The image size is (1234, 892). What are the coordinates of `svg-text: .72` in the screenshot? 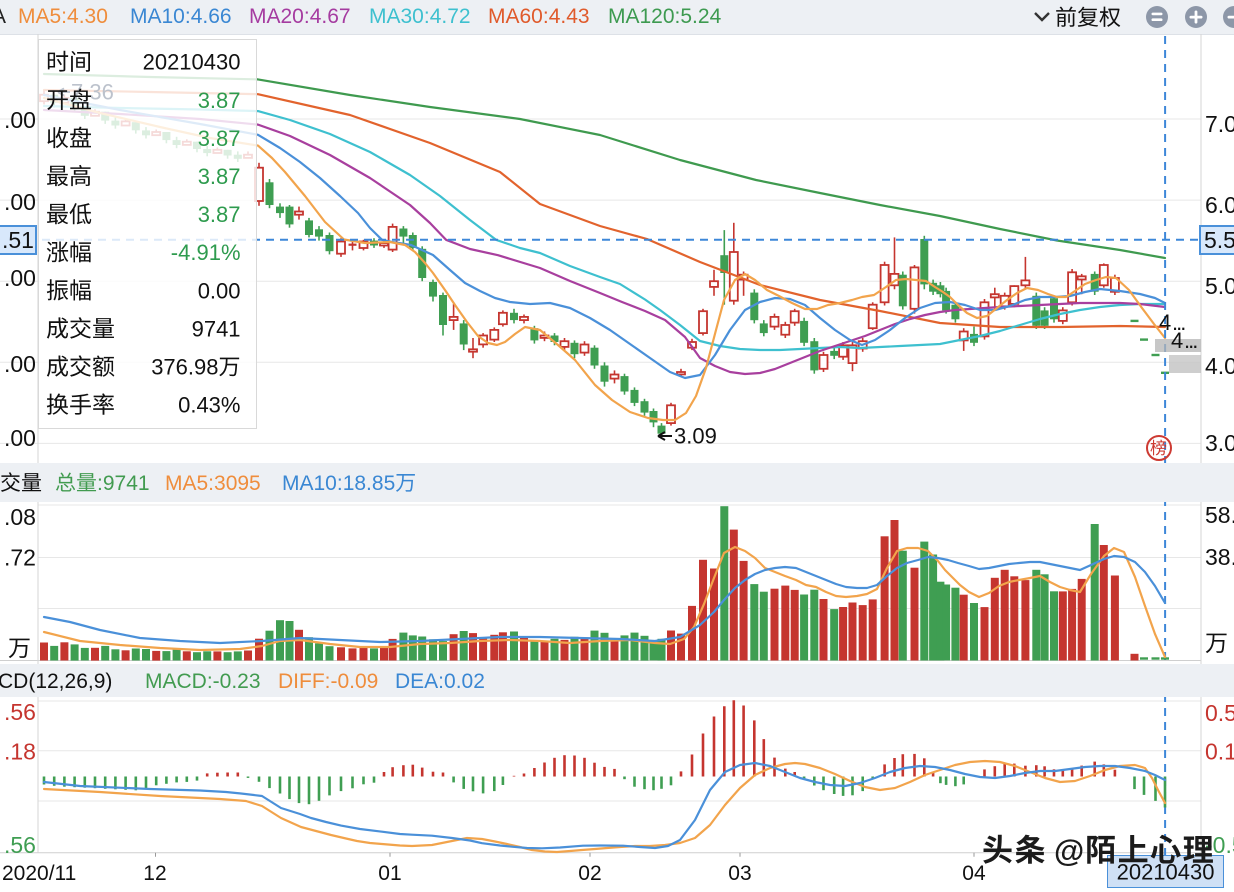 It's located at (20, 558).